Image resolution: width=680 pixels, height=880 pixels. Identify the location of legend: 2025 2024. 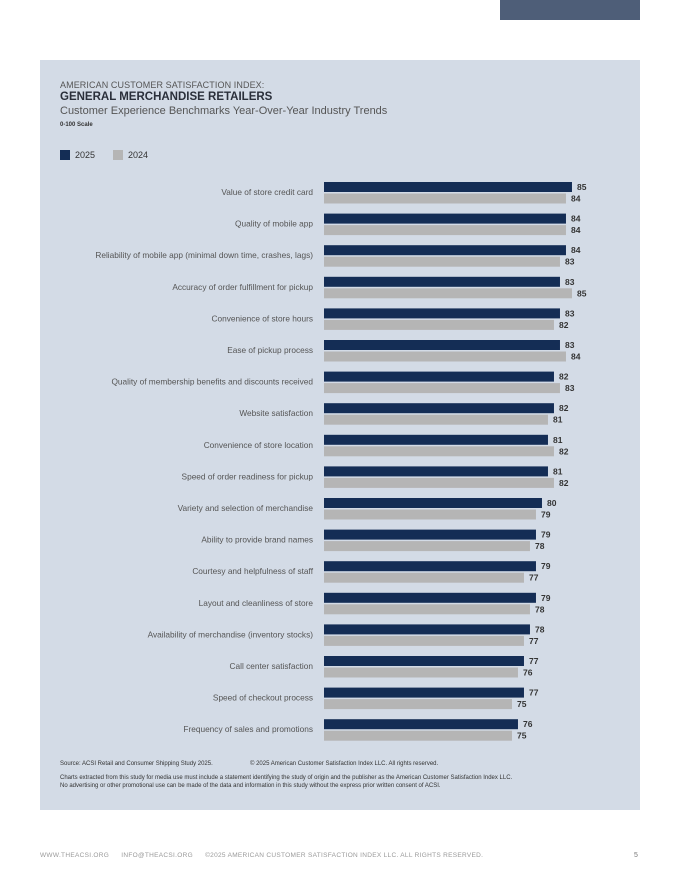
(113, 155).